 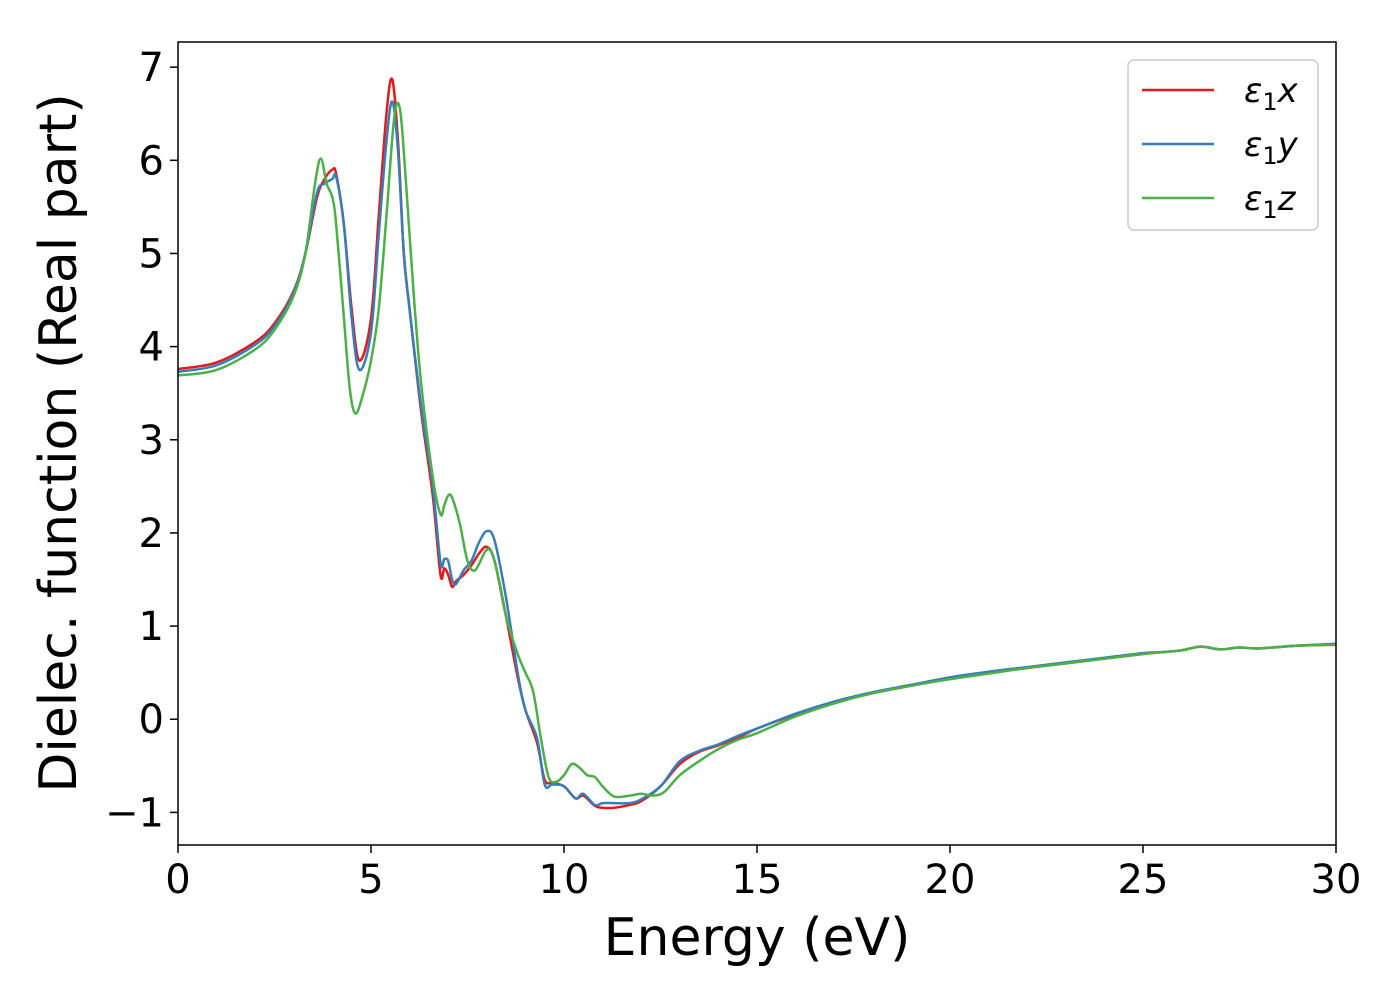 What do you see at coordinates (151, 627) in the screenshot?
I see `y-tick-label: 1` at bounding box center [151, 627].